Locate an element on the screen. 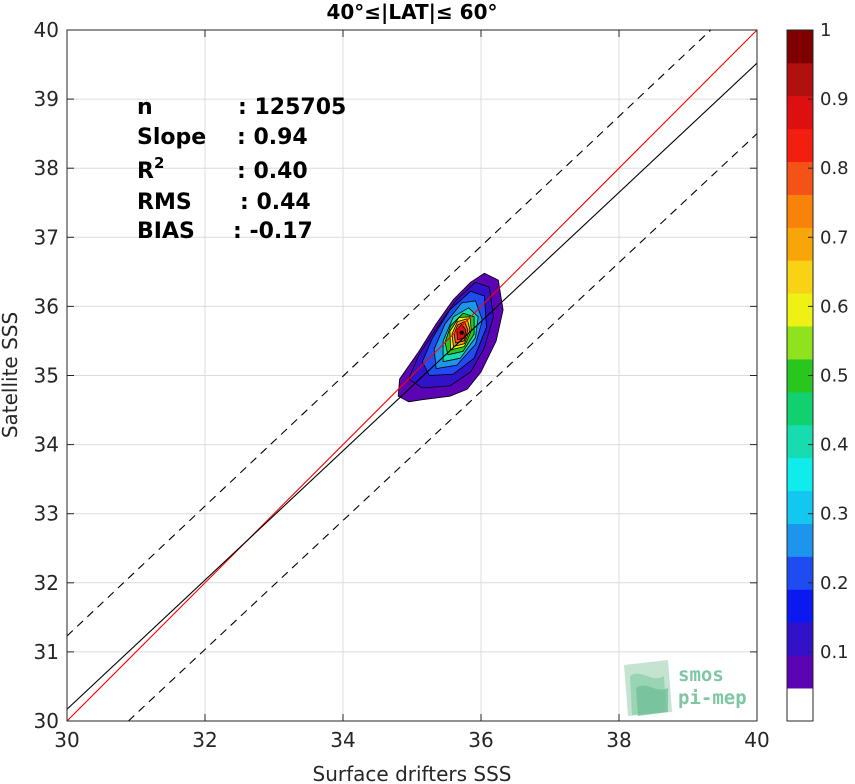  x-tick-label: 34 is located at coordinates (342, 740).